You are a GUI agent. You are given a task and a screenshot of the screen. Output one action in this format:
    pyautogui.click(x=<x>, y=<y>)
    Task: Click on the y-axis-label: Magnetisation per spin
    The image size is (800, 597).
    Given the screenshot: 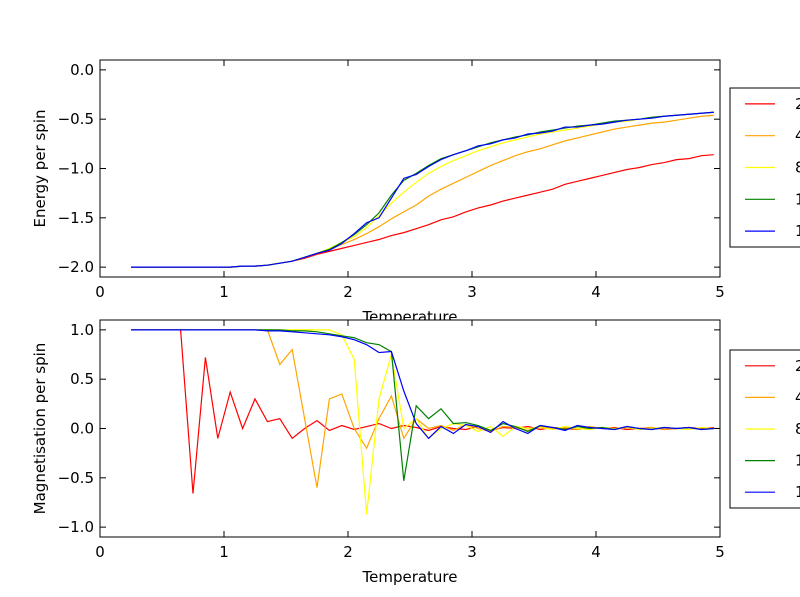 What is the action you would take?
    pyautogui.click(x=40, y=429)
    